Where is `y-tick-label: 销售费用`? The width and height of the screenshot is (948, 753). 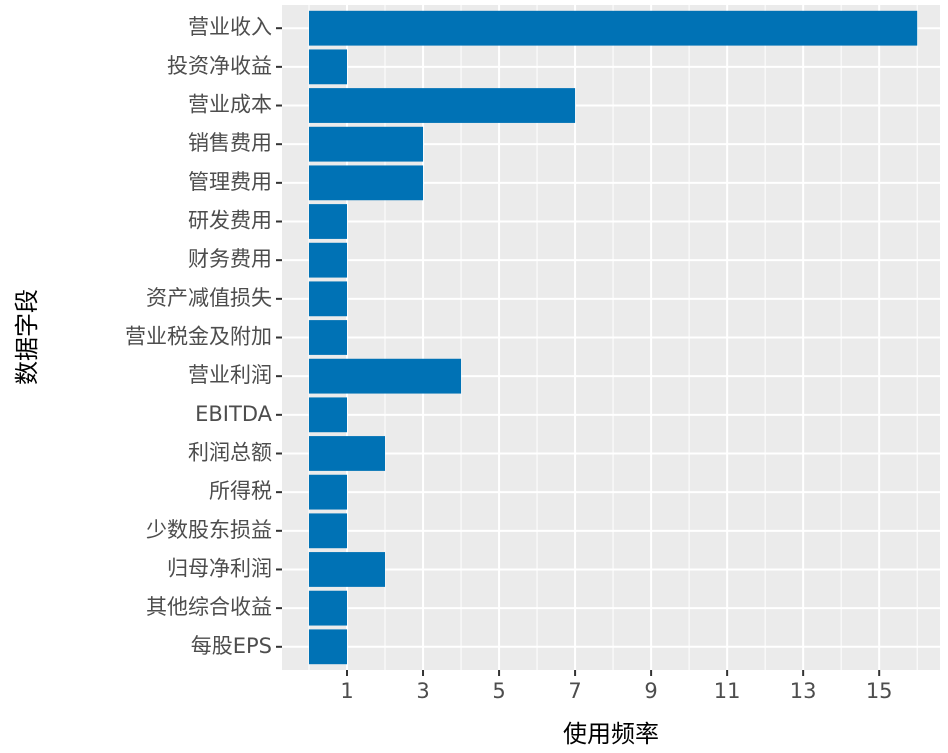
y-tick-label: 销售费用 is located at coordinates (230, 143).